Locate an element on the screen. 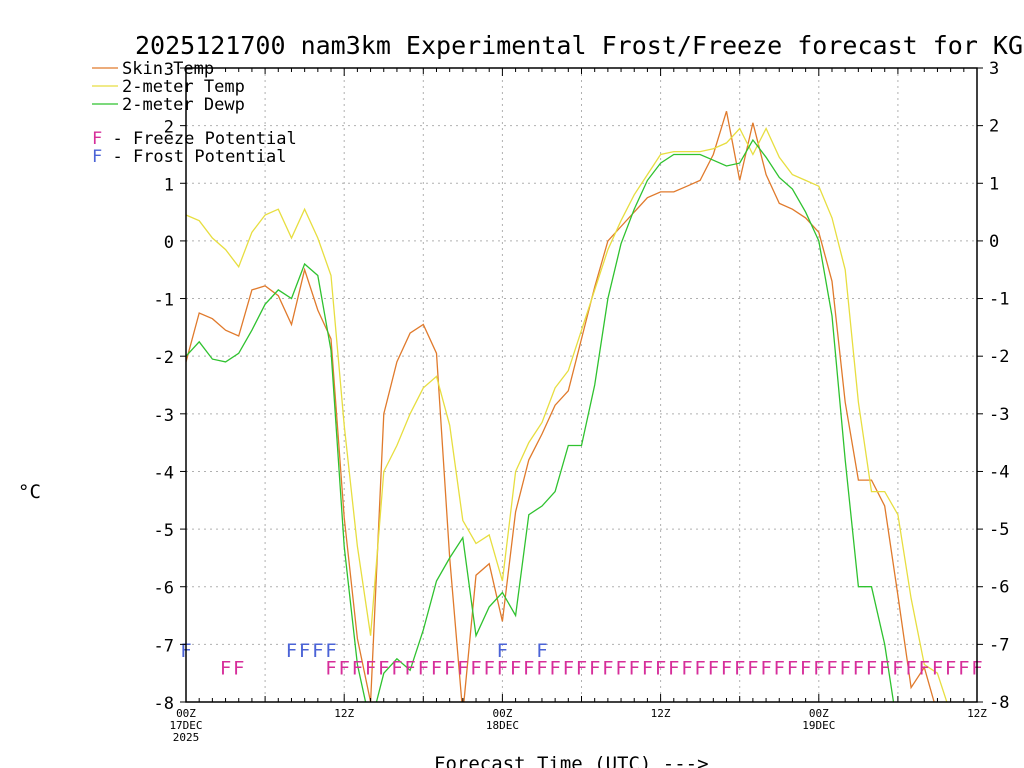  y-tick-label-left: -4 is located at coordinates (164, 473).